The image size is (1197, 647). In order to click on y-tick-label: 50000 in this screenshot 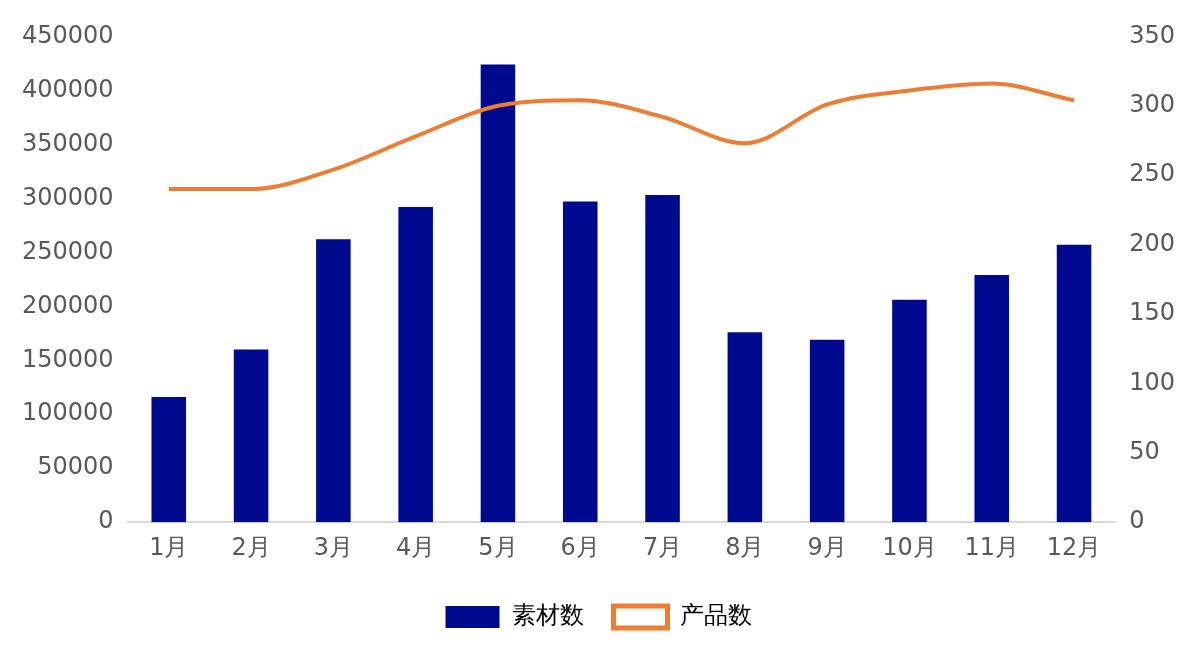, I will do `click(75, 466)`.